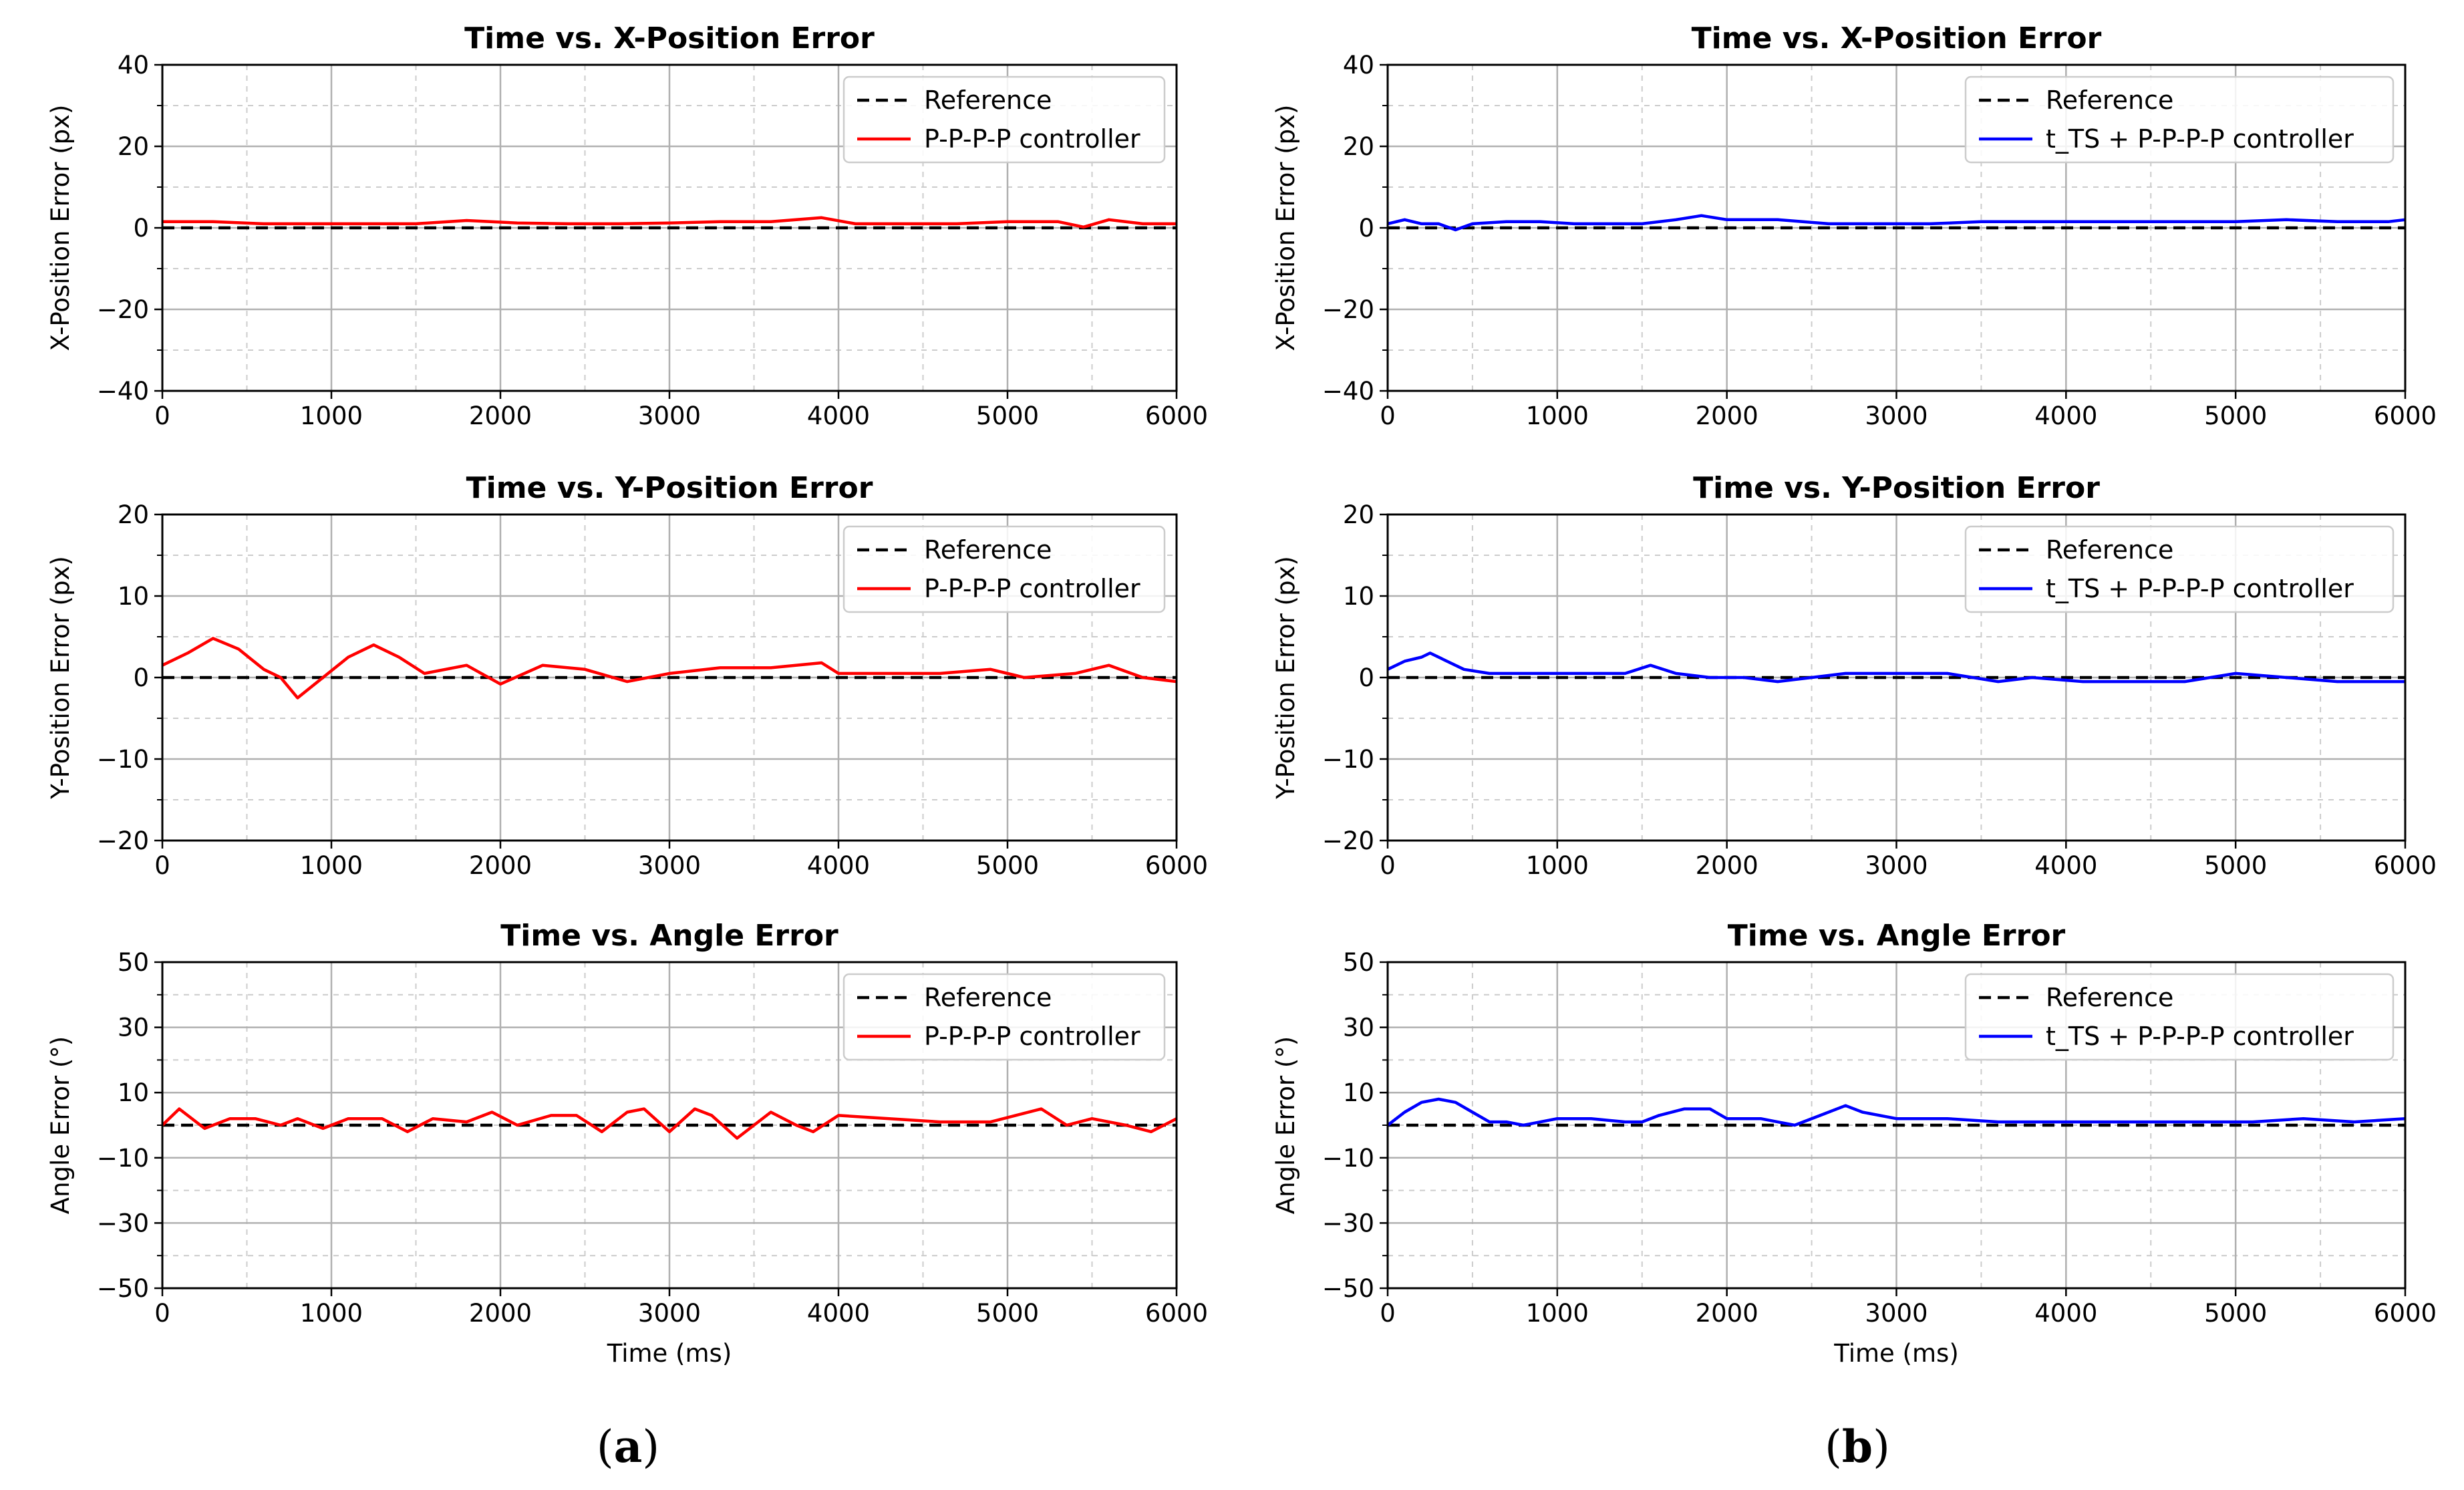 This screenshot has width=2464, height=1490. Describe the element at coordinates (1857, 1447) in the screenshot. I see `panel-label-b: (b)` at that location.